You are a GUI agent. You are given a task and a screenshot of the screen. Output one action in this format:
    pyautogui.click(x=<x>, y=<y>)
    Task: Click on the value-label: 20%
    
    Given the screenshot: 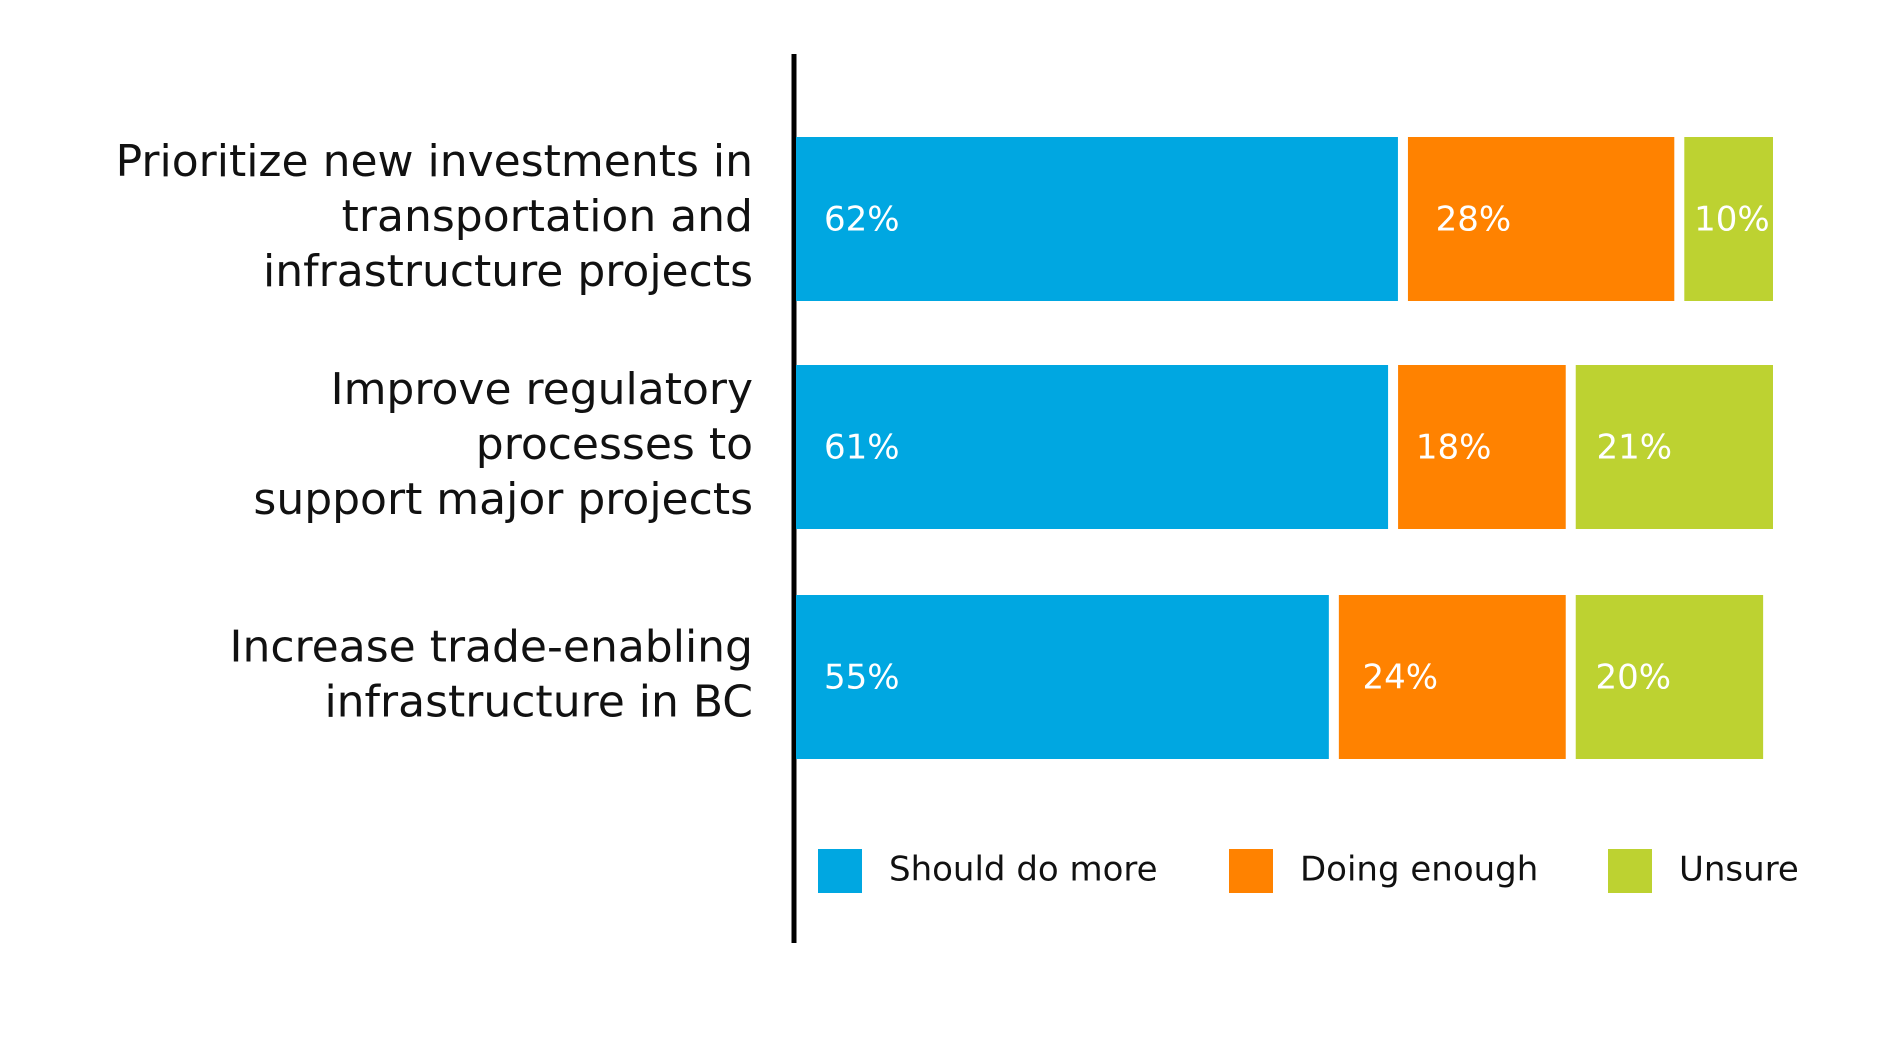 What is the action you would take?
    pyautogui.click(x=1633, y=678)
    